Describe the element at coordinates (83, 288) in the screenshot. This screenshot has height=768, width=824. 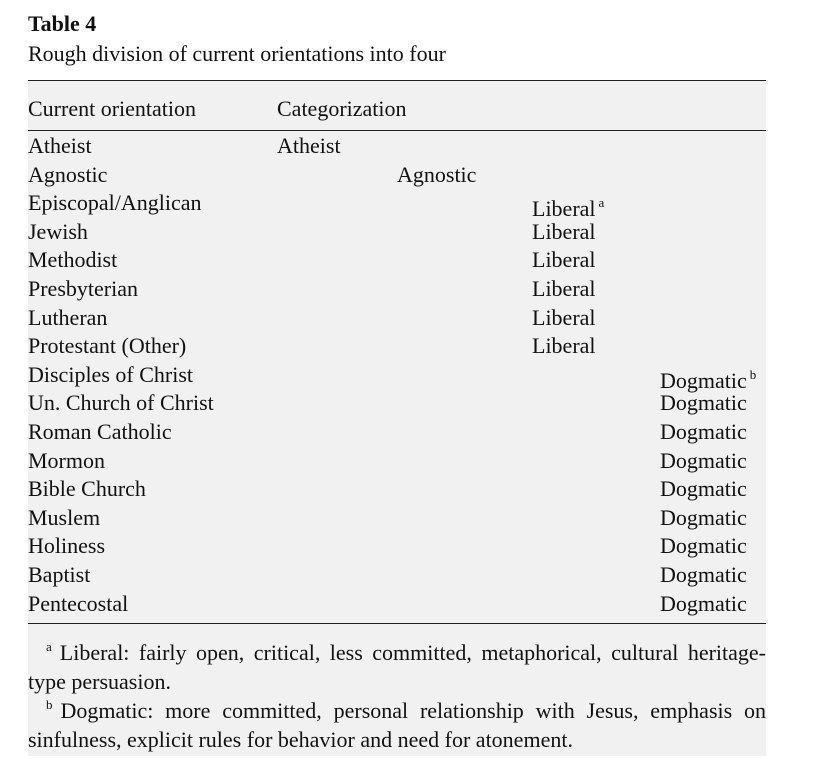
I see `orientation-cell: Presbyterian` at that location.